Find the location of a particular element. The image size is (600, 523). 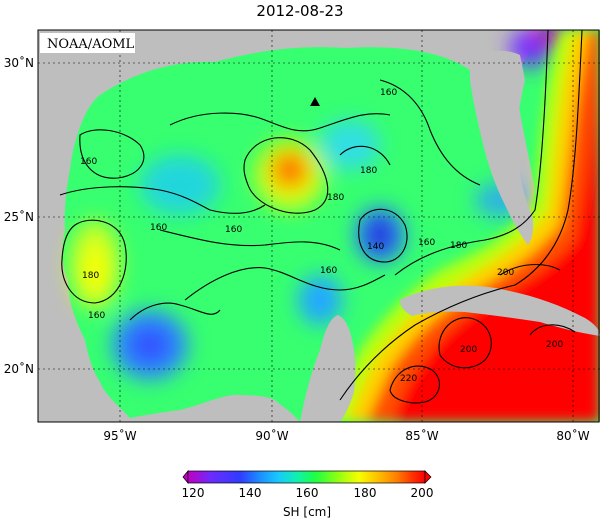

y-tick-label: 25˚N is located at coordinates (19, 216).